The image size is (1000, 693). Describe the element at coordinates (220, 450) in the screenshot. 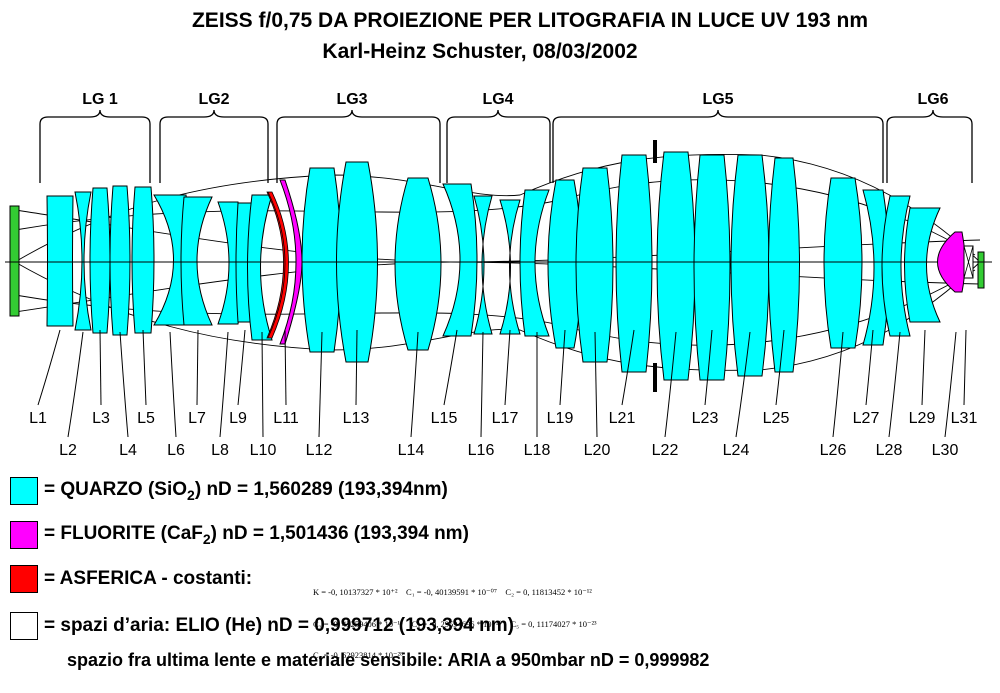

I see `lens-label: L8` at that location.